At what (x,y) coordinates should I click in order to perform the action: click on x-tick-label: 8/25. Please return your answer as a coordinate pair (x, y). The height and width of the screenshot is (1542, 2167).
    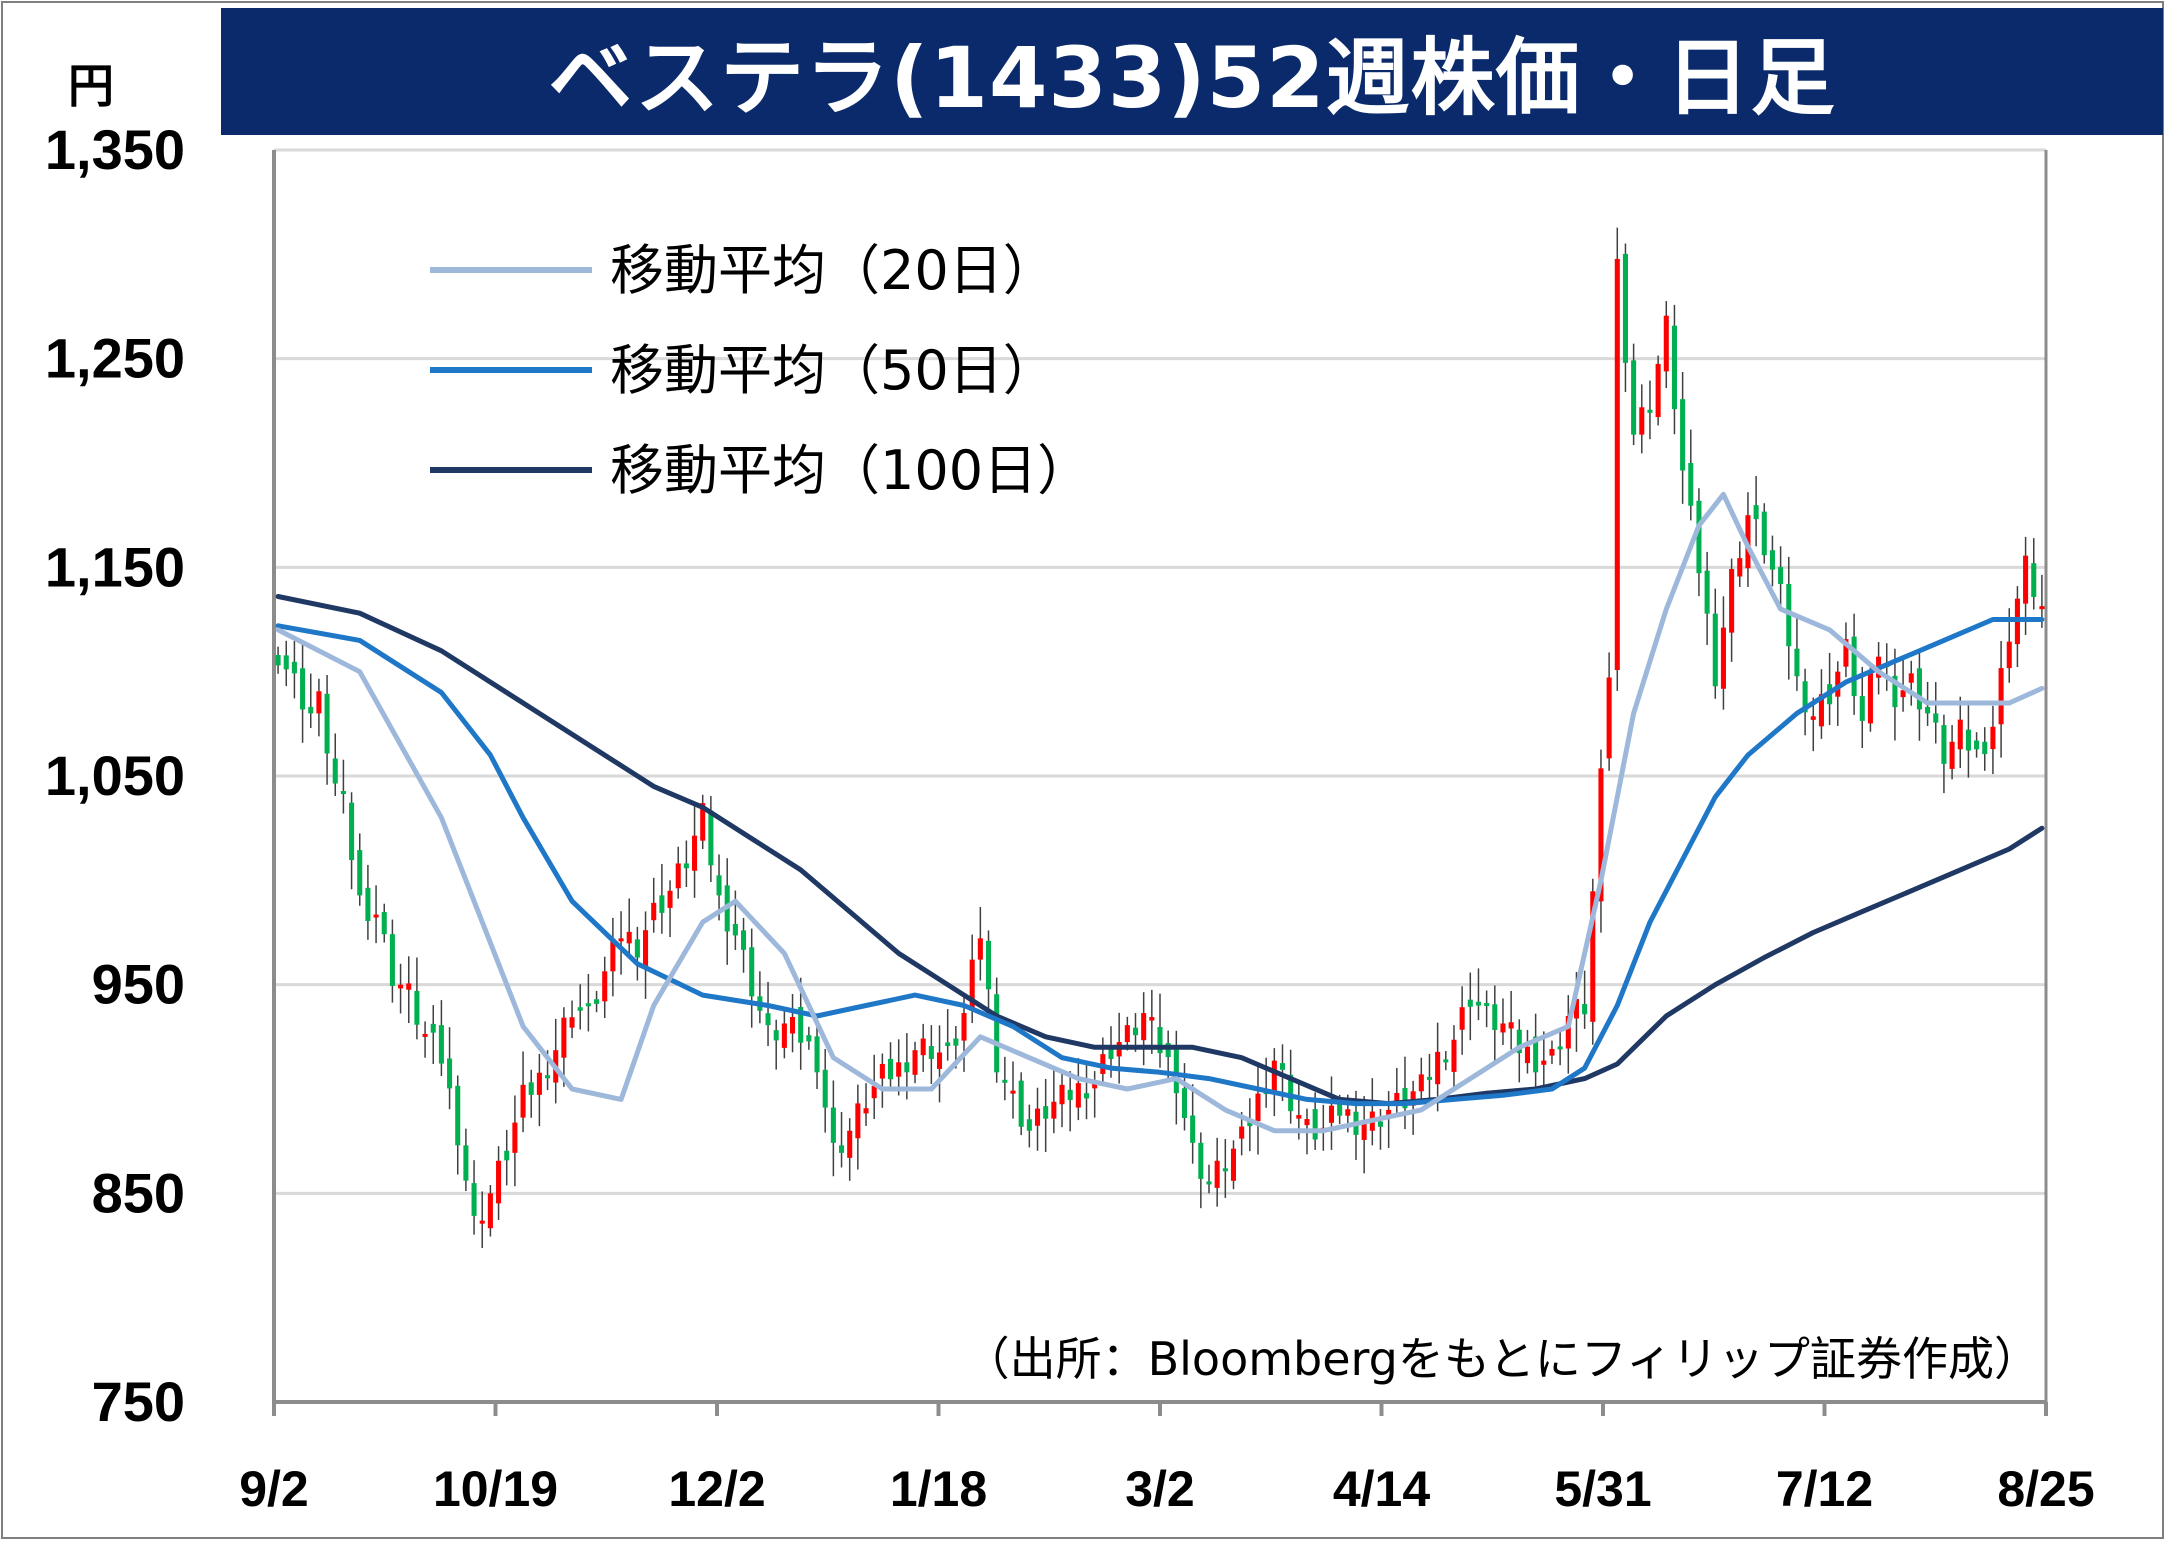
    Looking at the image, I should click on (2045, 1489).